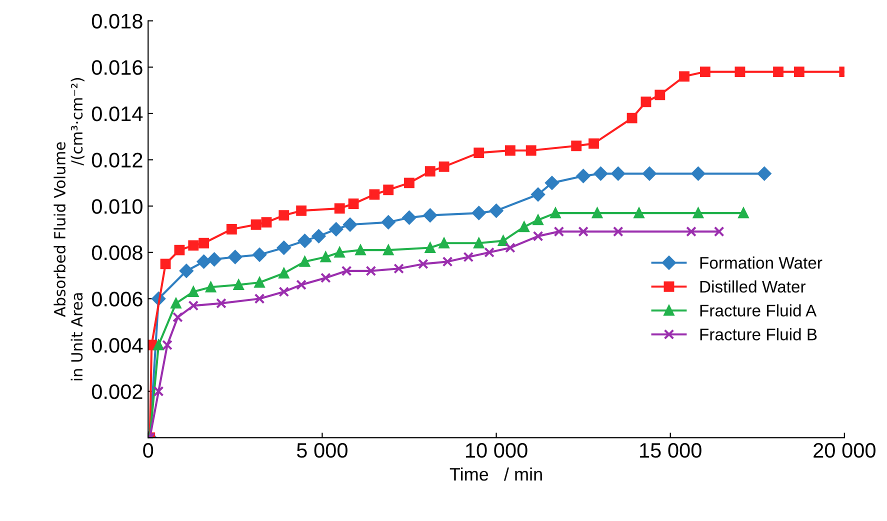  I want to click on y-tick-label: 0.014, so click(117, 114).